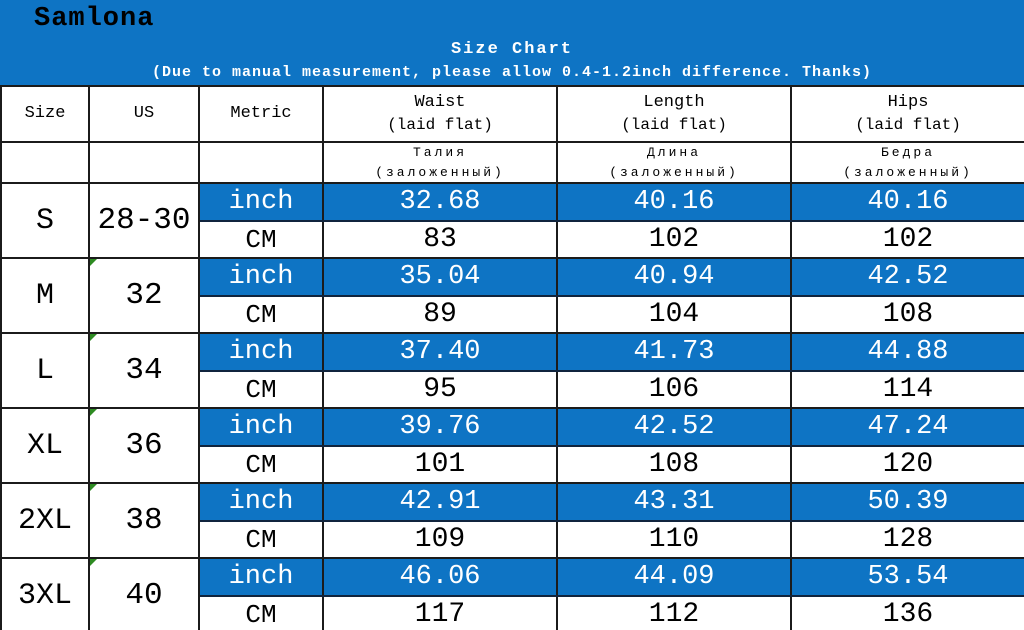 This screenshot has height=630, width=1024. I want to click on table-row-cm: CM 109 110 128, so click(512, 539).